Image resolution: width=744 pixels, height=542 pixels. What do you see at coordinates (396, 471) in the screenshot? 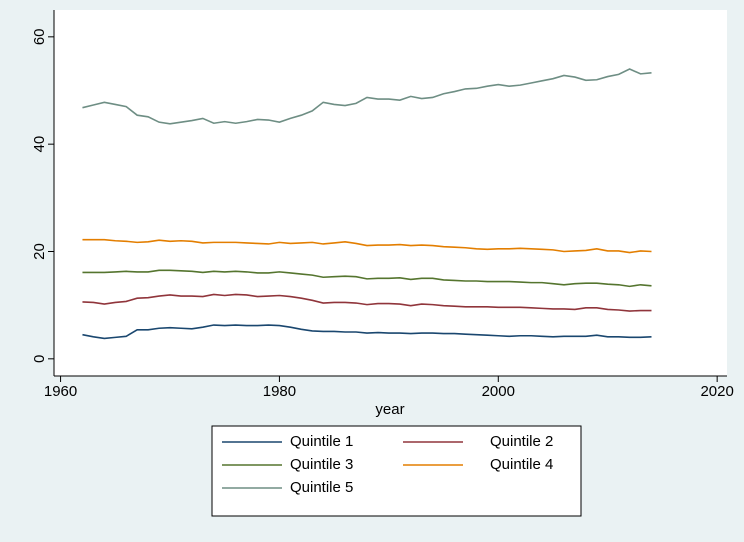
I see `legend` at bounding box center [396, 471].